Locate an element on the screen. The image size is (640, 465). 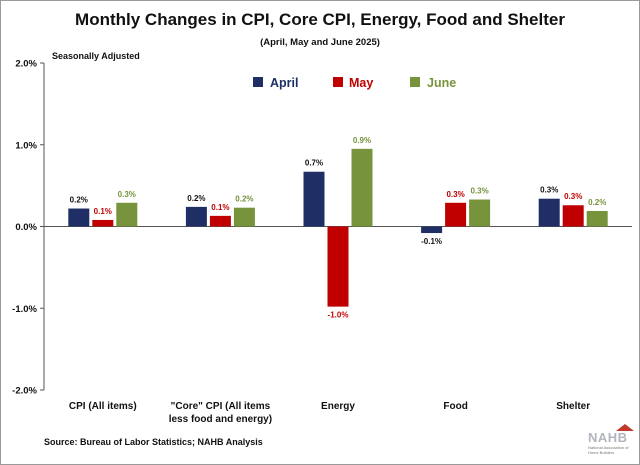
legend-label: April is located at coordinates (284, 83).